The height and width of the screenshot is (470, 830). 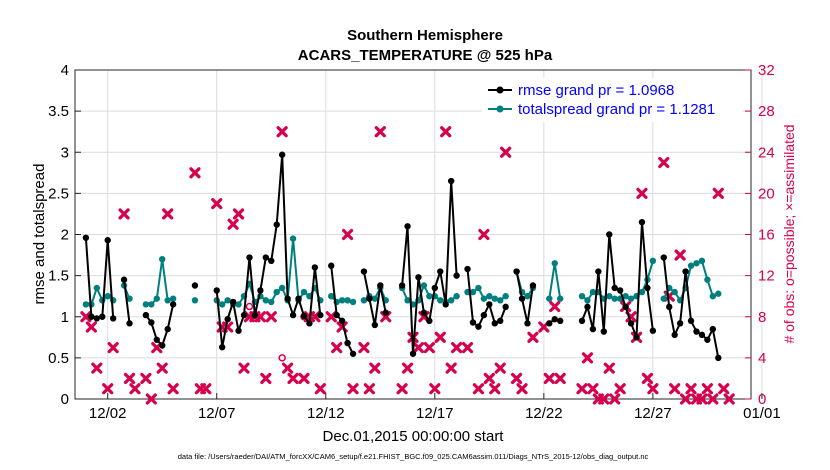 What do you see at coordinates (500, 90) in the screenshot?
I see `legend-rmse-marker` at bounding box center [500, 90].